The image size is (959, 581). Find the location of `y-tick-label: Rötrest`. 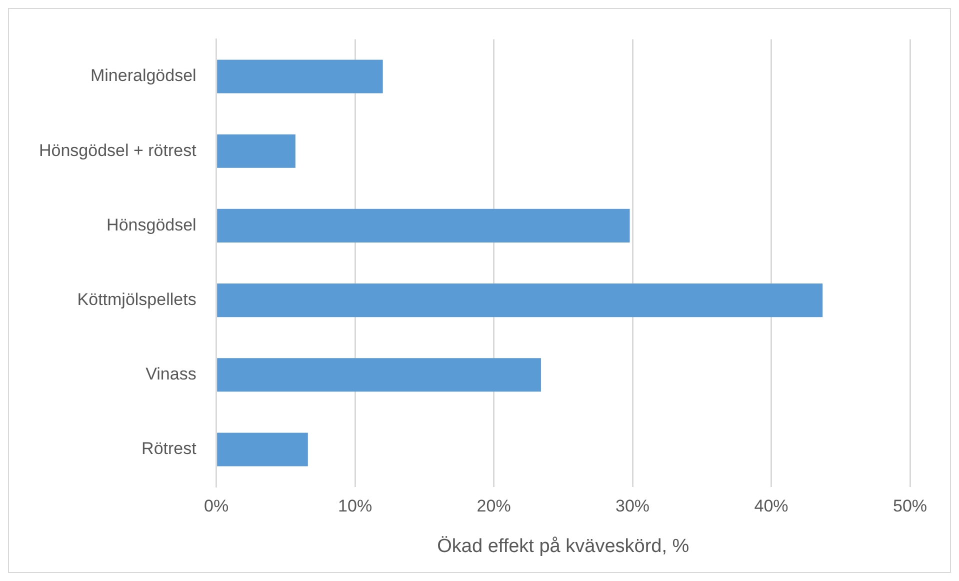

y-tick-label: Rötrest is located at coordinates (169, 448).